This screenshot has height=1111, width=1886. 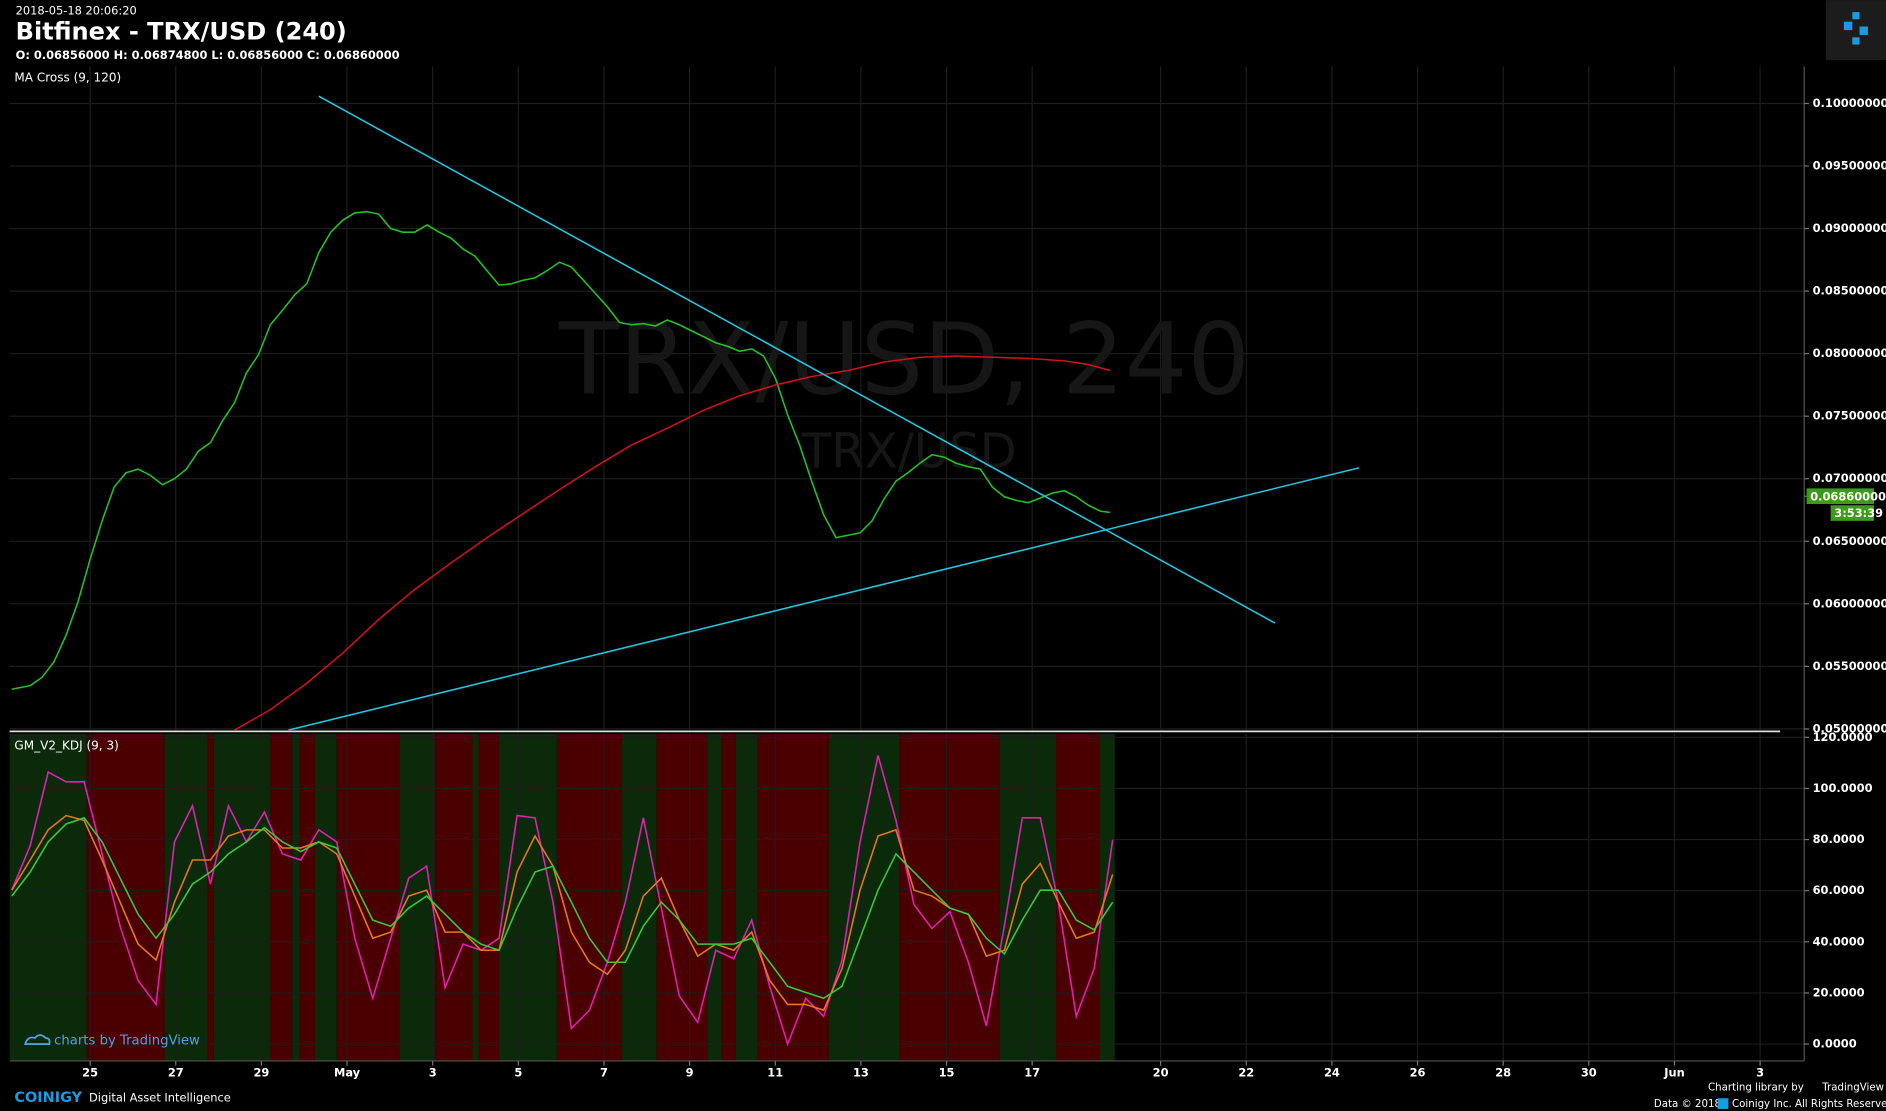 What do you see at coordinates (1835, 1044) in the screenshot?
I see `y-tick-label: 0.0000` at bounding box center [1835, 1044].